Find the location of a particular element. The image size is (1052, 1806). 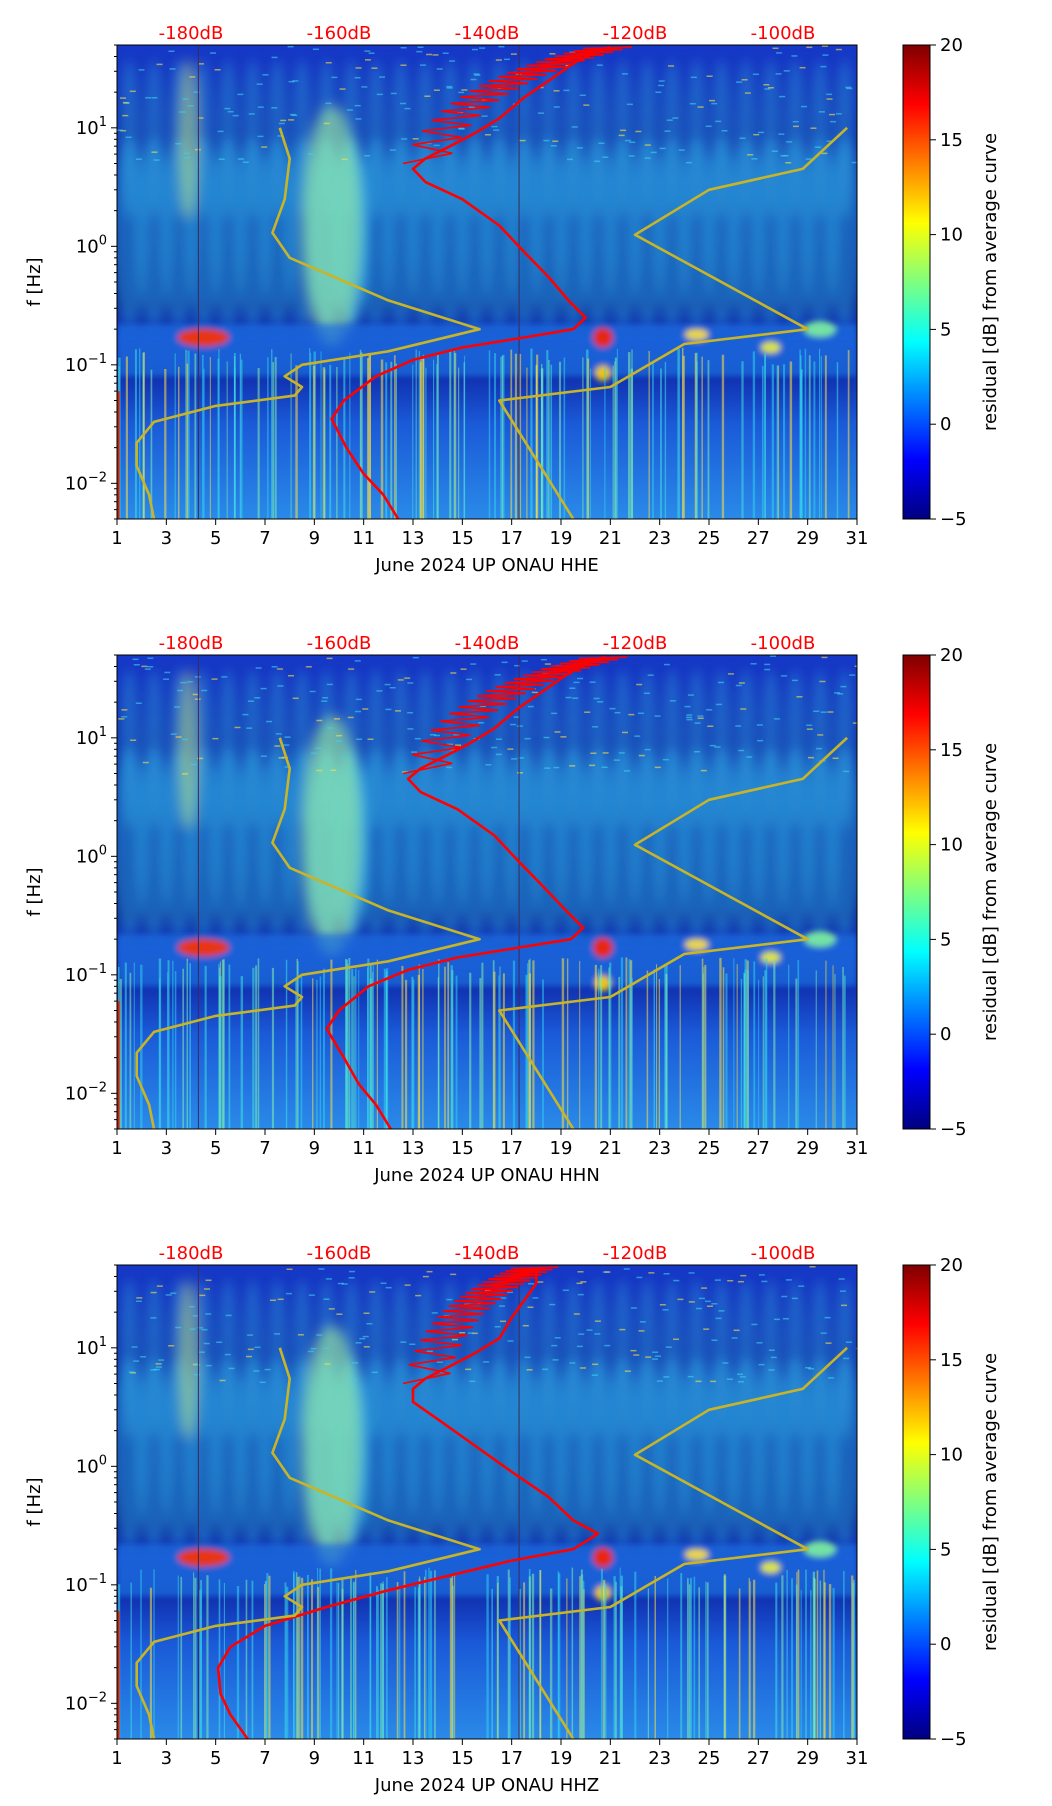

heatmap-high-freq-speckle is located at coordinates (487, 715).